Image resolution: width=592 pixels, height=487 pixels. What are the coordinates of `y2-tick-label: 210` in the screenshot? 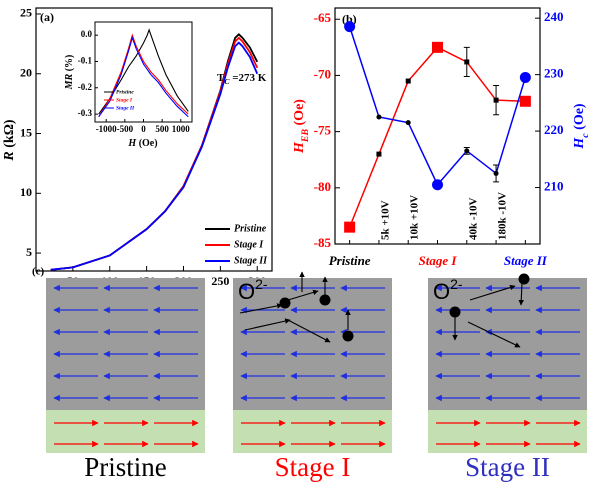 It's located at (554, 186).